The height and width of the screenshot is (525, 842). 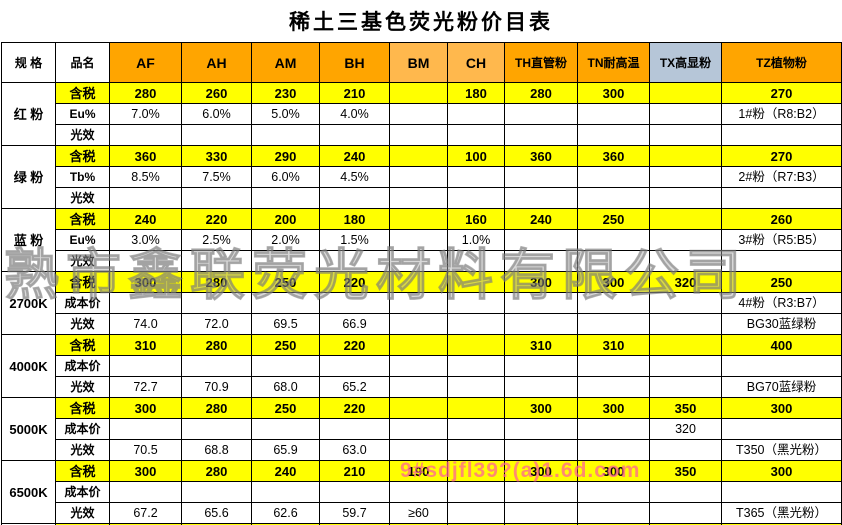 What do you see at coordinates (613, 345) in the screenshot?
I see `value-cell: 310` at bounding box center [613, 345].